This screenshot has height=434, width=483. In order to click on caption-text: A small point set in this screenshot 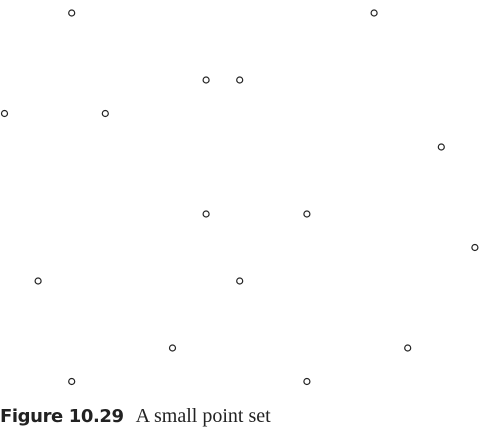, I will do `click(203, 416)`.